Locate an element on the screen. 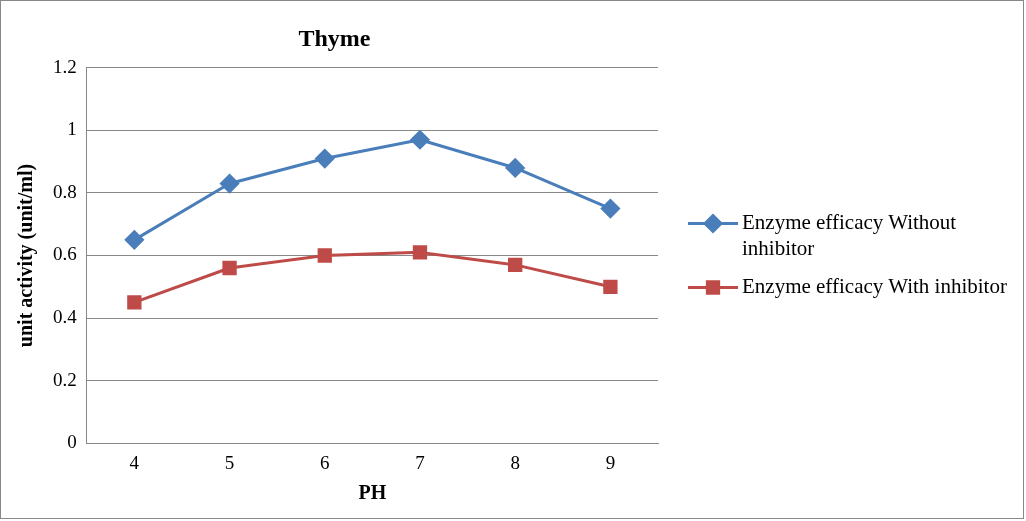 This screenshot has width=1026, height=521. y-tick-label: 0 is located at coordinates (72, 442).